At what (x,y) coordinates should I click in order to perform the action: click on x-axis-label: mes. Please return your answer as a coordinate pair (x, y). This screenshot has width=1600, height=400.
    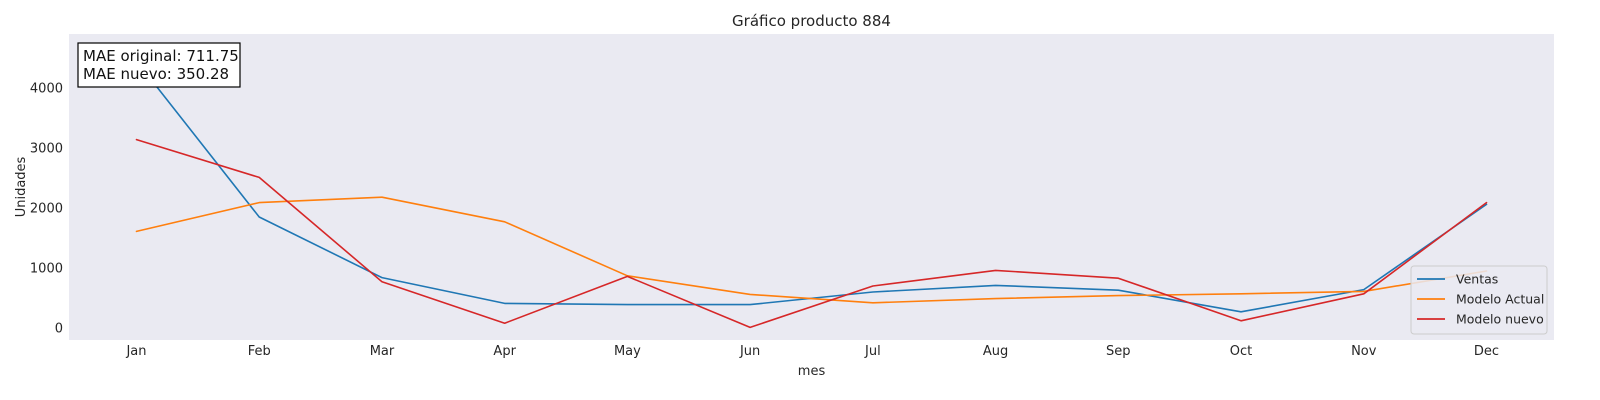
    Looking at the image, I should click on (812, 371).